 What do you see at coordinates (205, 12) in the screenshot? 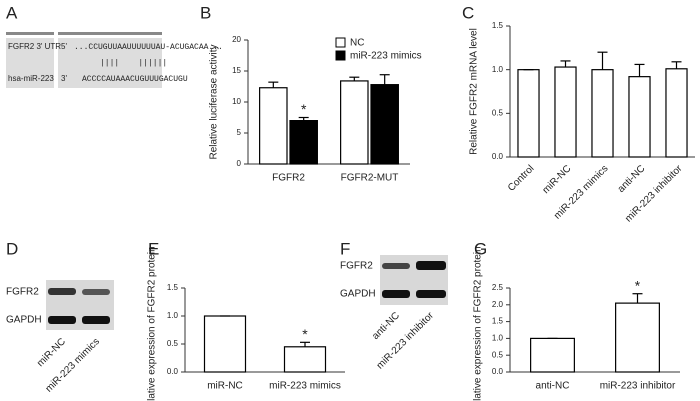
I see `panel-letter: B` at bounding box center [205, 12].